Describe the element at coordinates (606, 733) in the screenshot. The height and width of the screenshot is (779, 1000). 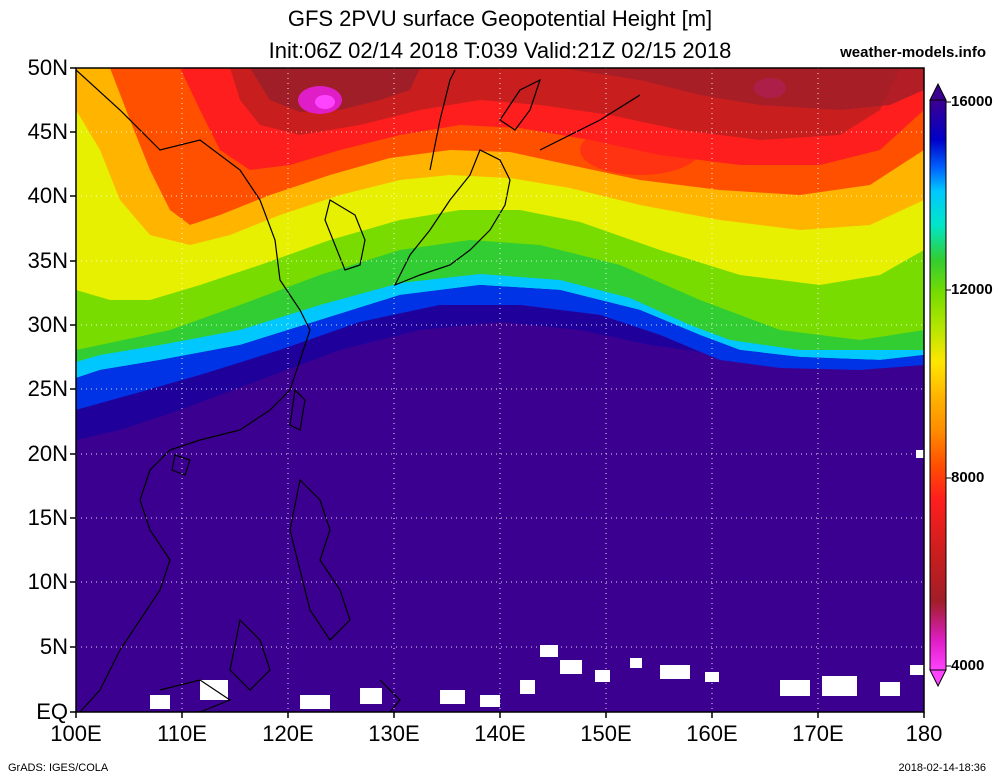
I see `lon-label: 150E` at that location.